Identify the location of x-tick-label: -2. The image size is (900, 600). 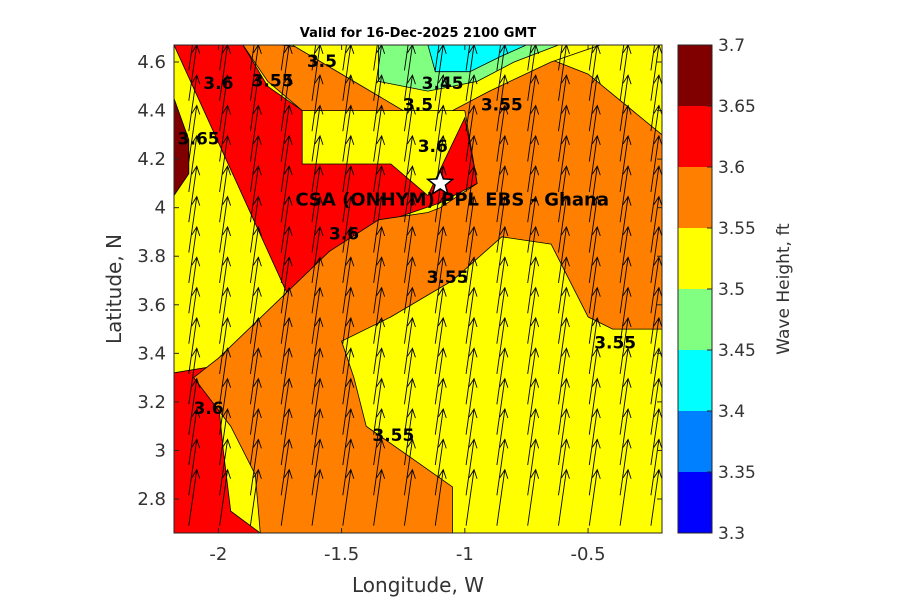
(218, 554).